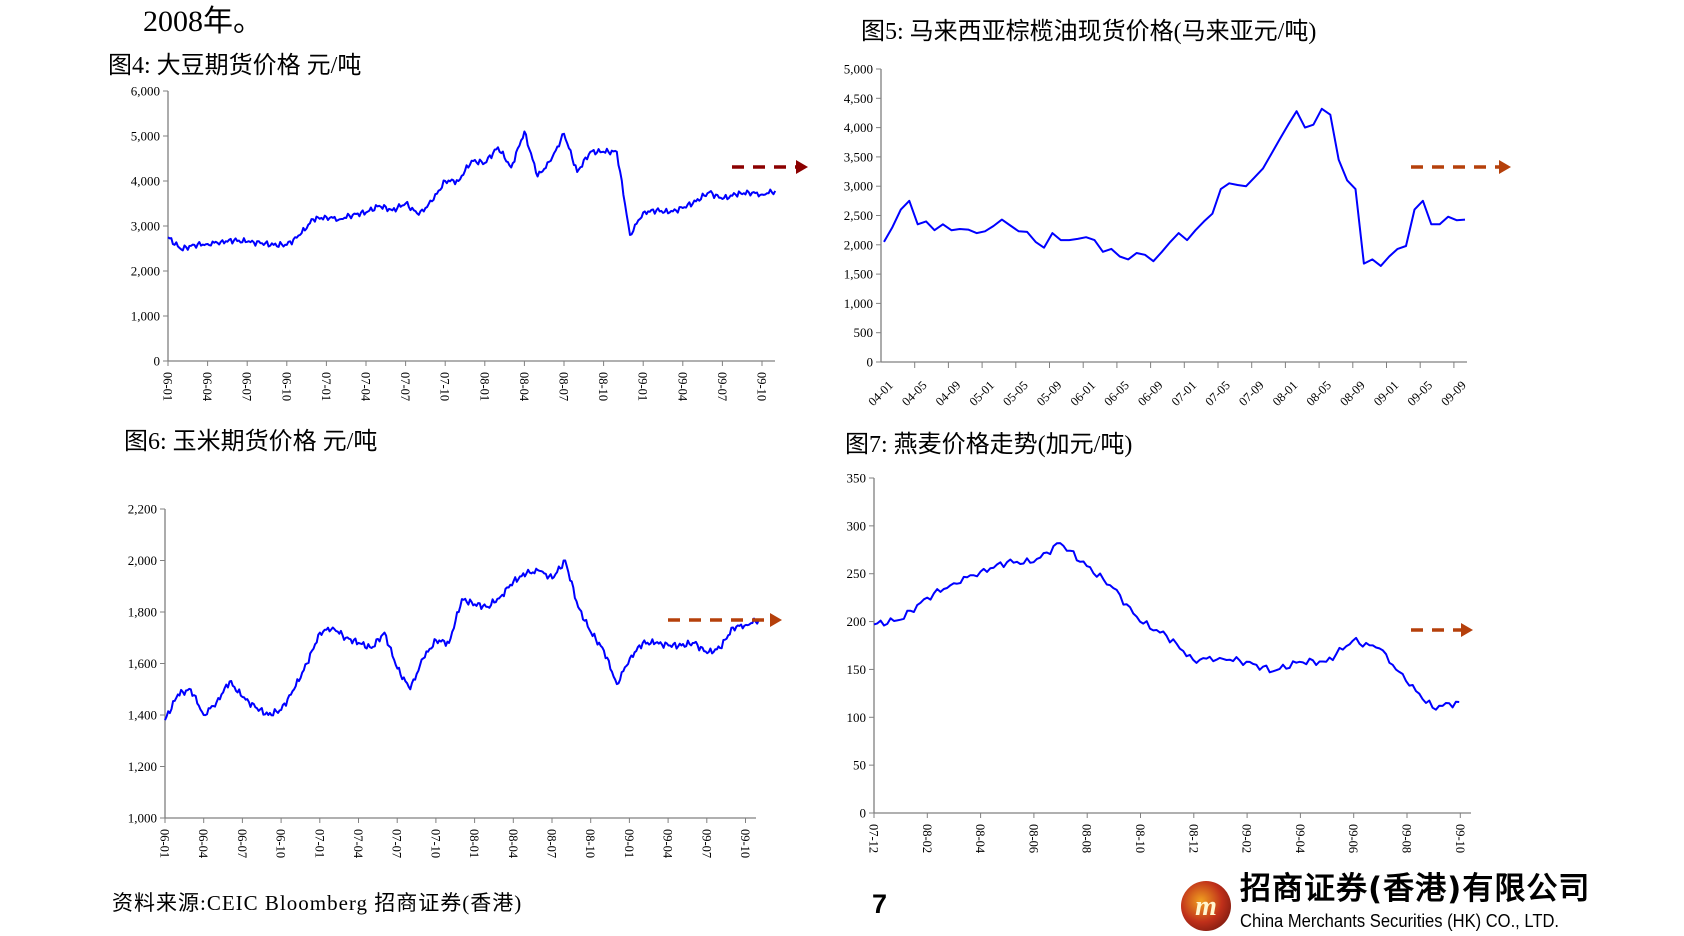 This screenshot has height=936, width=1684. Describe the element at coordinates (858, 215) in the screenshot. I see `y-tick-label: 2,500` at that location.